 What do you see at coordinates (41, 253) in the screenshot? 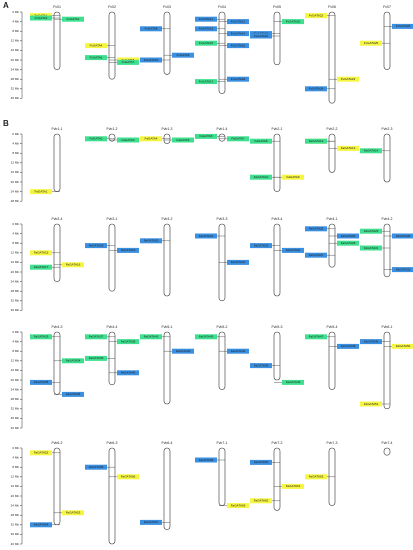
I see `gene-label: FaGATA15` at bounding box center [41, 253].